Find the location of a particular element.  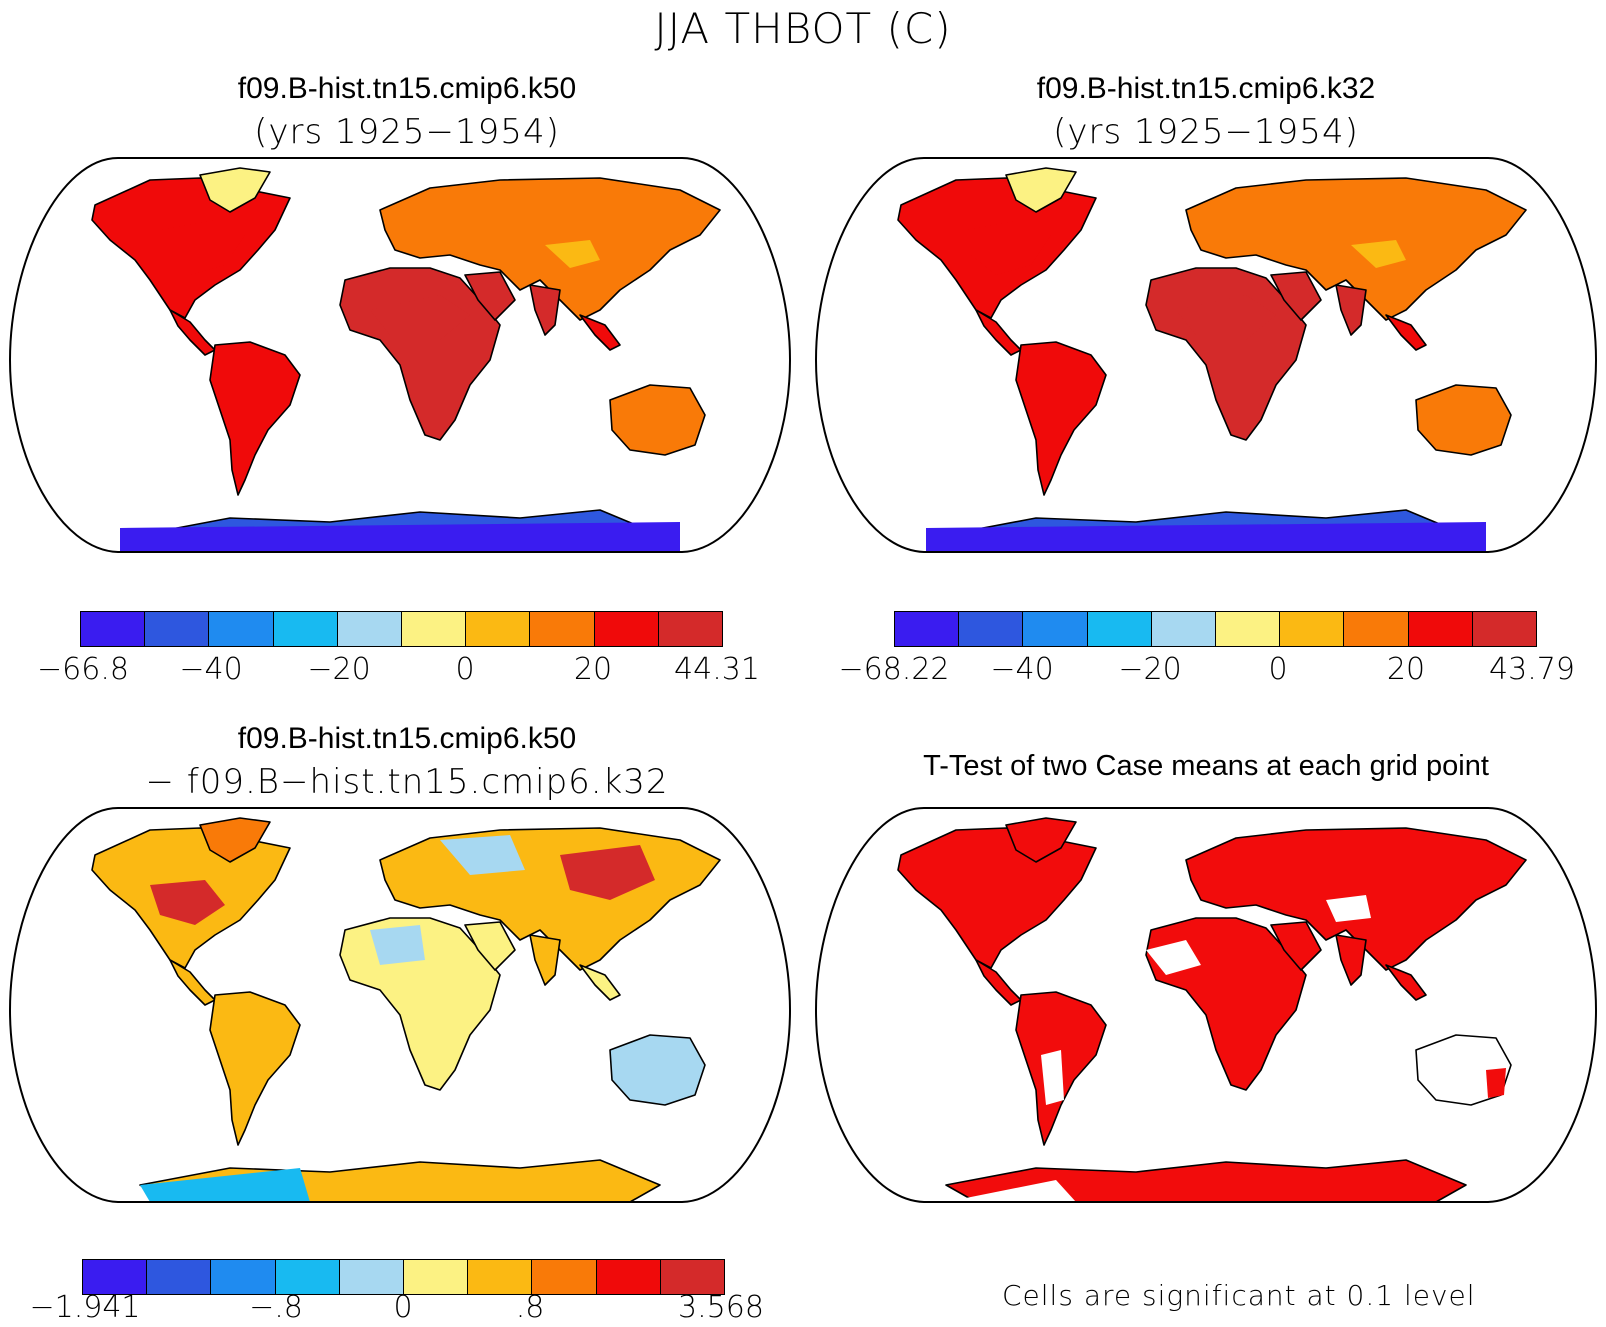

cbar-label: −68.22 is located at coordinates (894, 669).